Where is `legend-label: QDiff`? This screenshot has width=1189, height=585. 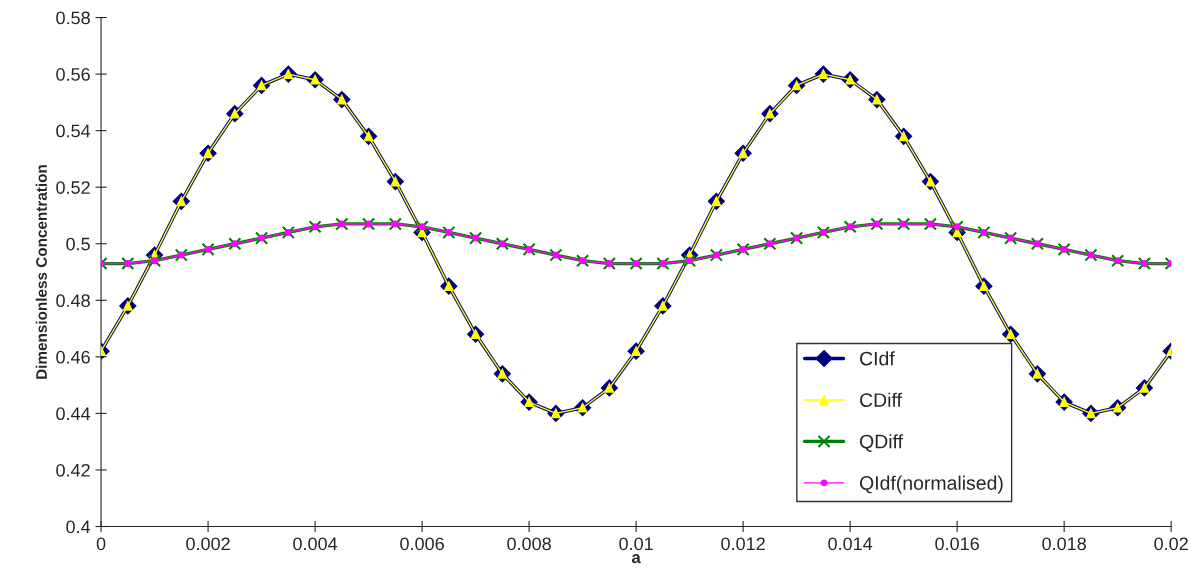 legend-label: QDiff is located at coordinates (881, 443).